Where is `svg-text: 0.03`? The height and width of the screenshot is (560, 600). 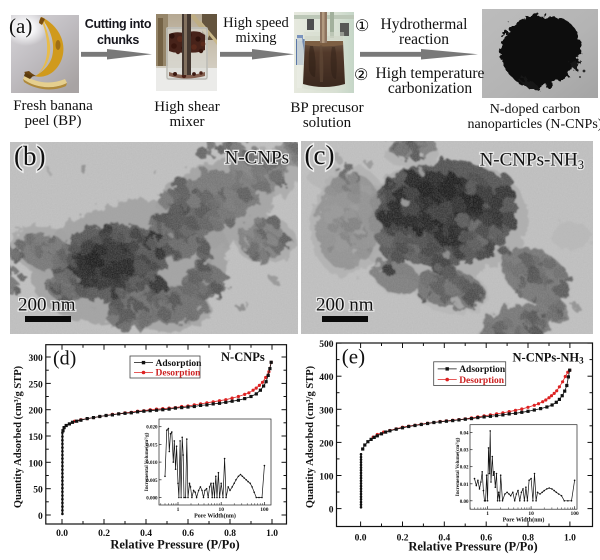 svg-text: 0.03 is located at coordinates (464, 451).